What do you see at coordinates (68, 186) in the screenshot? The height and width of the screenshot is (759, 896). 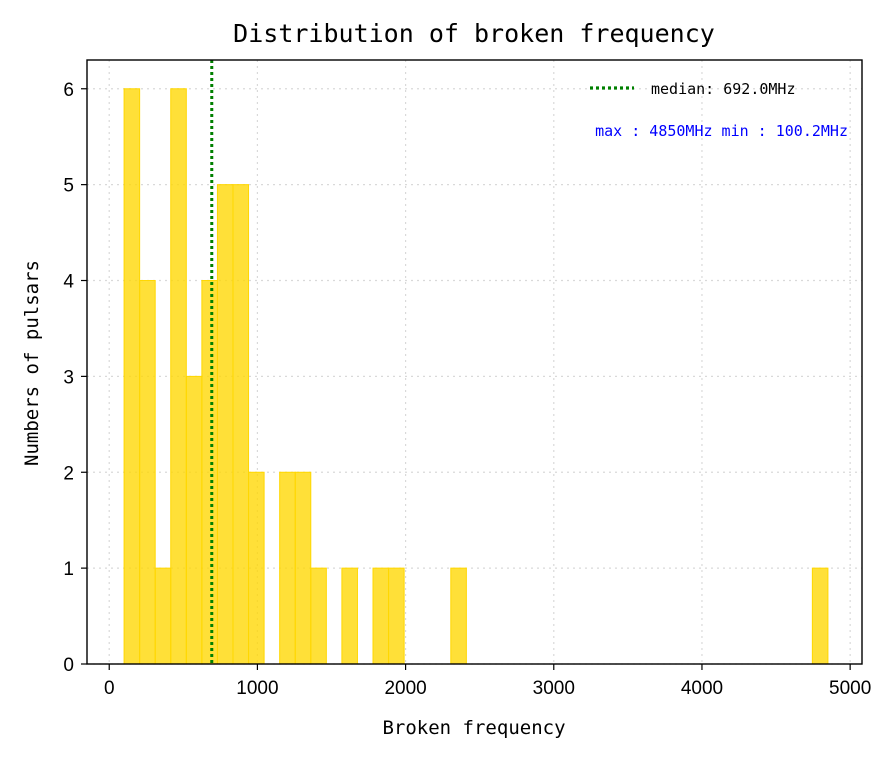 I see `y-tick-label: 5` at bounding box center [68, 186].